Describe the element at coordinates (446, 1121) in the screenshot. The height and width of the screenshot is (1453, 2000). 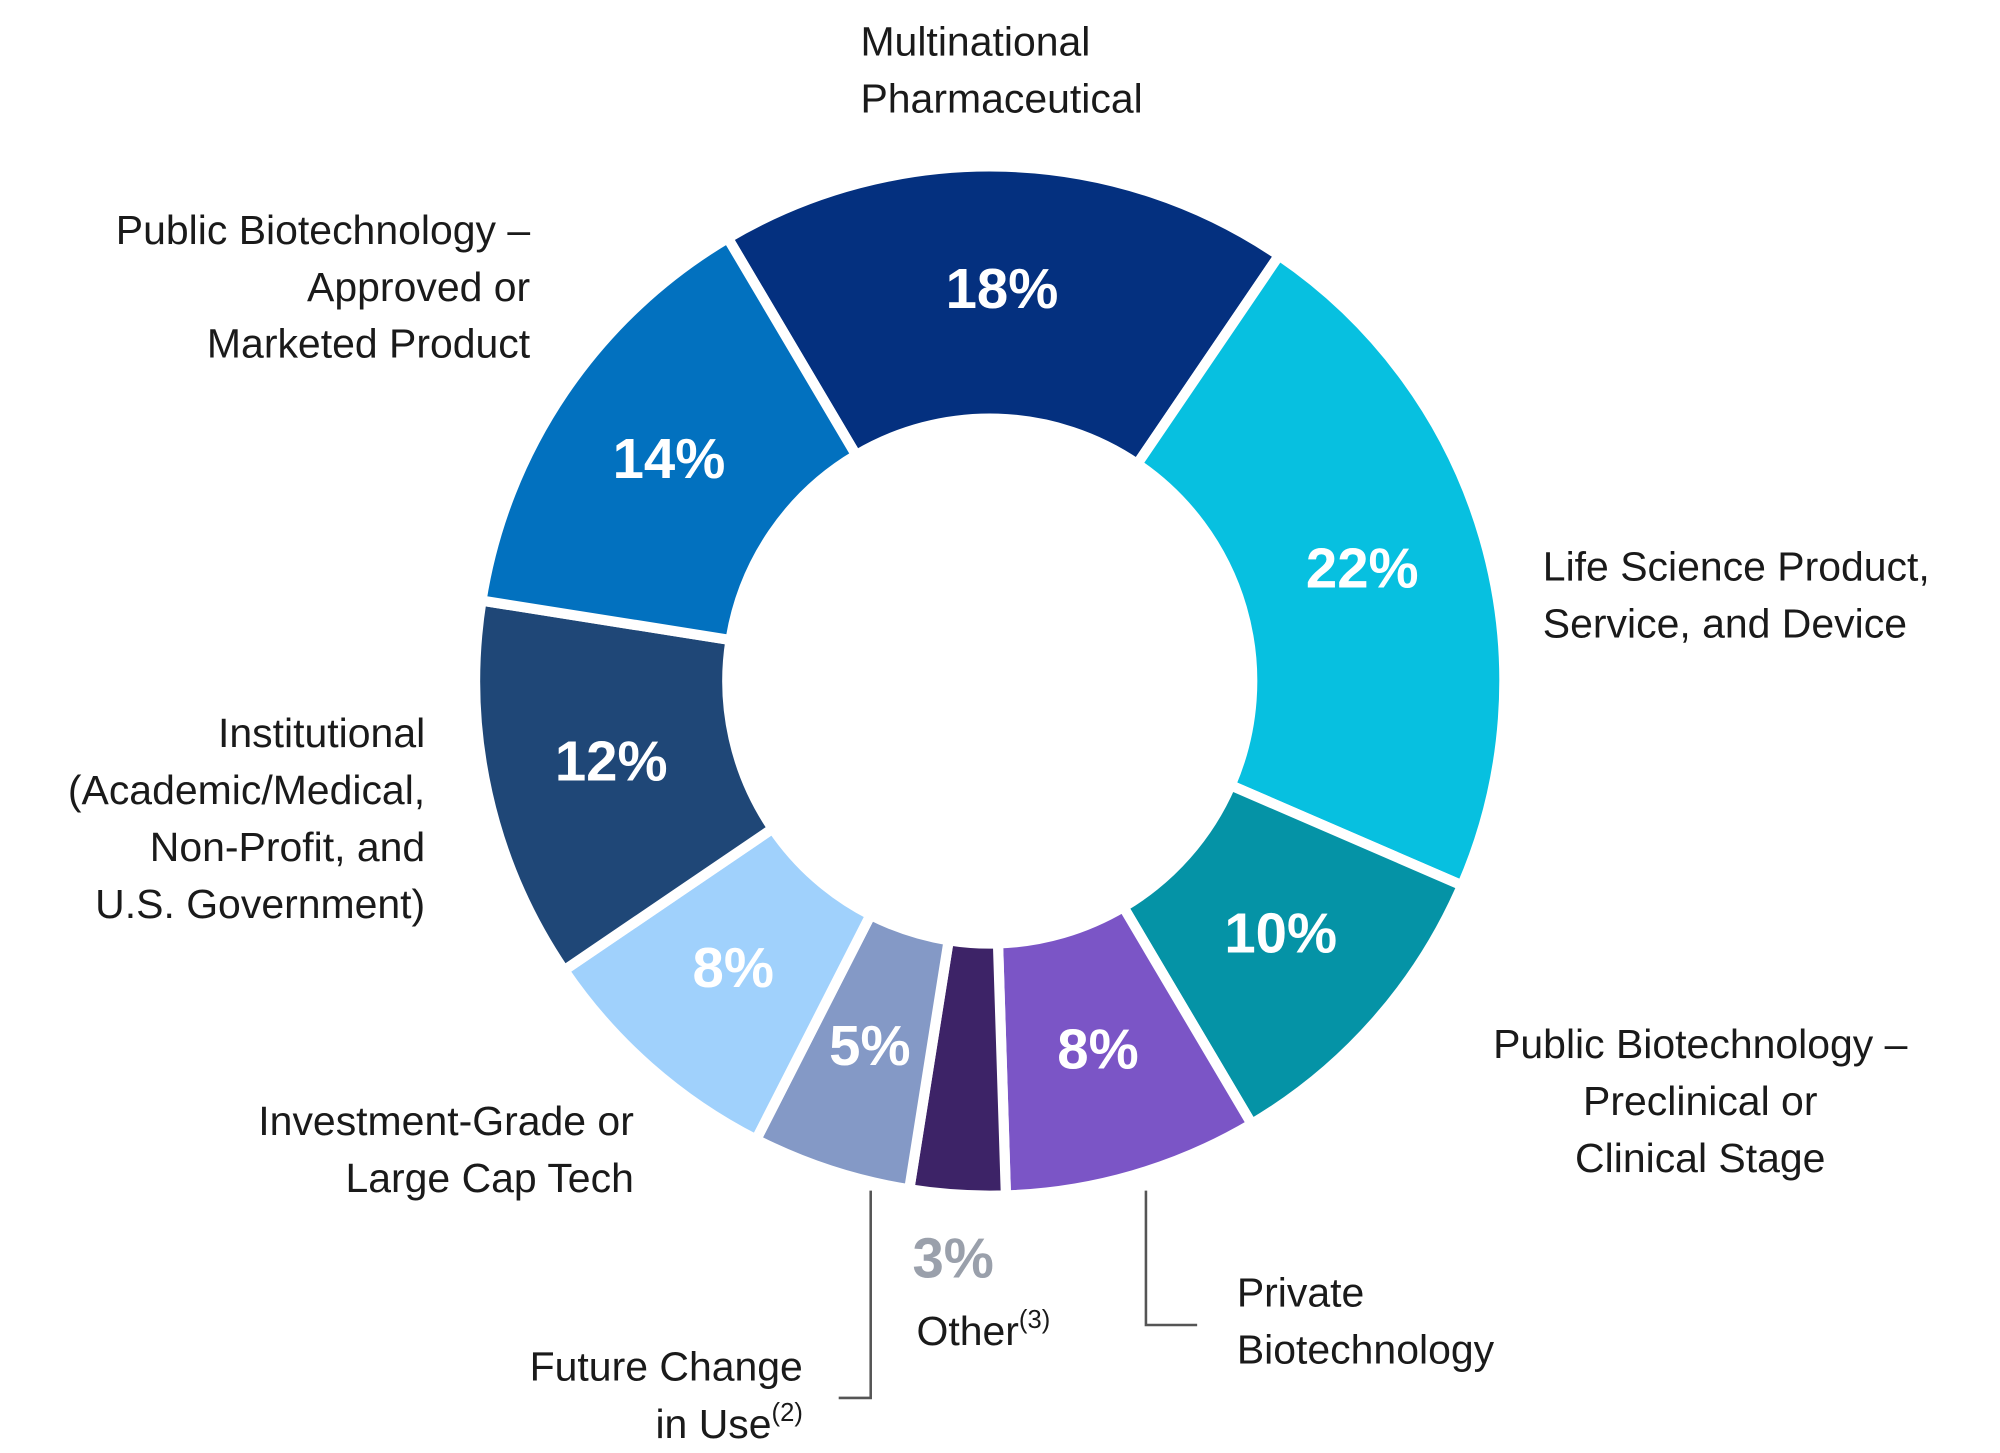
I see `category-label: Investment-Grade or` at that location.